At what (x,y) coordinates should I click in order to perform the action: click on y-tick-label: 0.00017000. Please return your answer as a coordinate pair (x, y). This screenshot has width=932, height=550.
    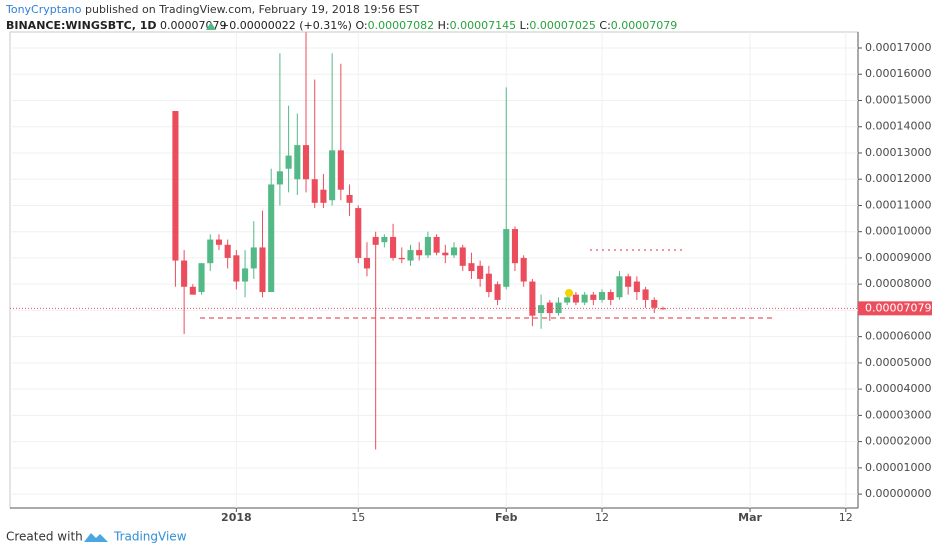
    Looking at the image, I should click on (898, 47).